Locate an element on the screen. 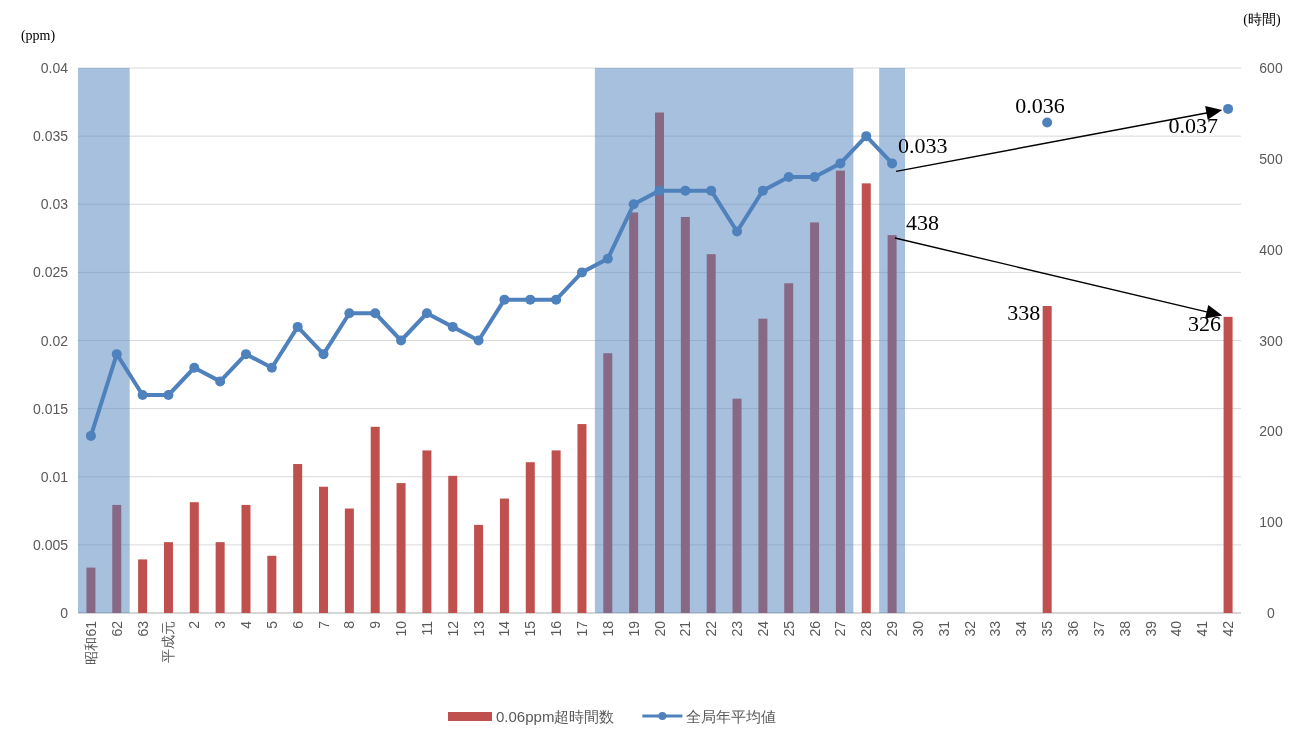 The height and width of the screenshot is (731, 1297). x-tick-label: 42 is located at coordinates (1228, 628).